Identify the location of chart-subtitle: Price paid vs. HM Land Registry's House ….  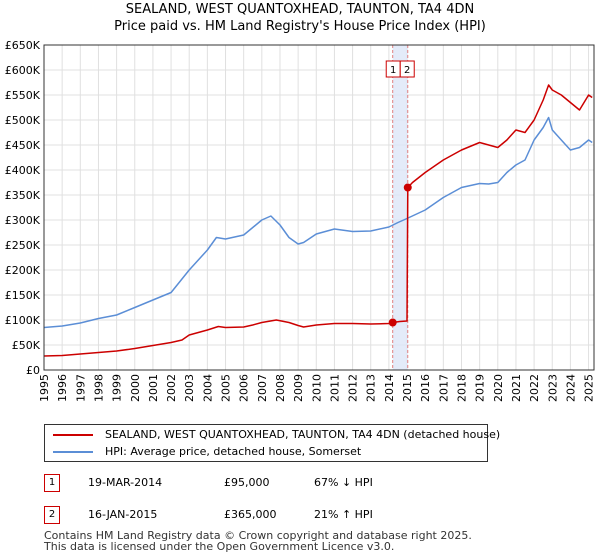
(300, 26).